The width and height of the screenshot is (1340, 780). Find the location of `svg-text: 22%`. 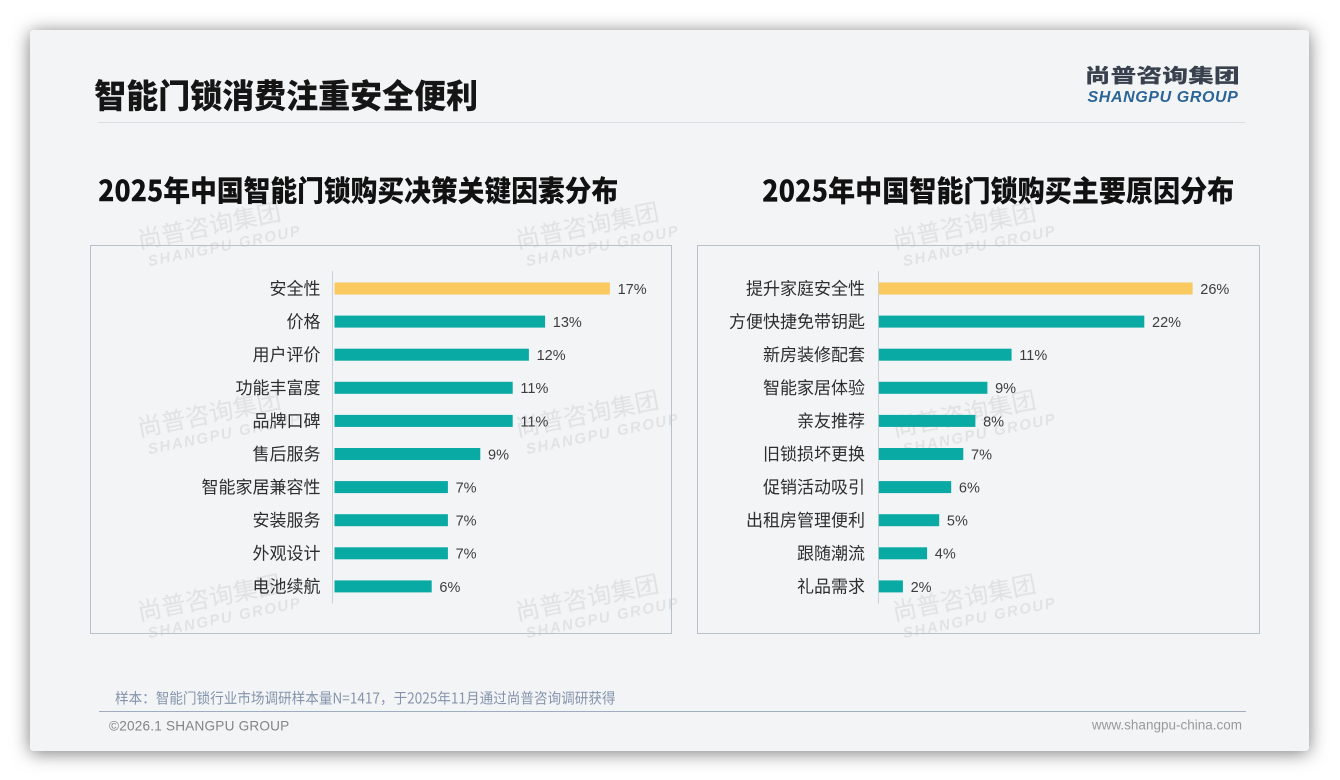

svg-text: 22% is located at coordinates (1166, 323).